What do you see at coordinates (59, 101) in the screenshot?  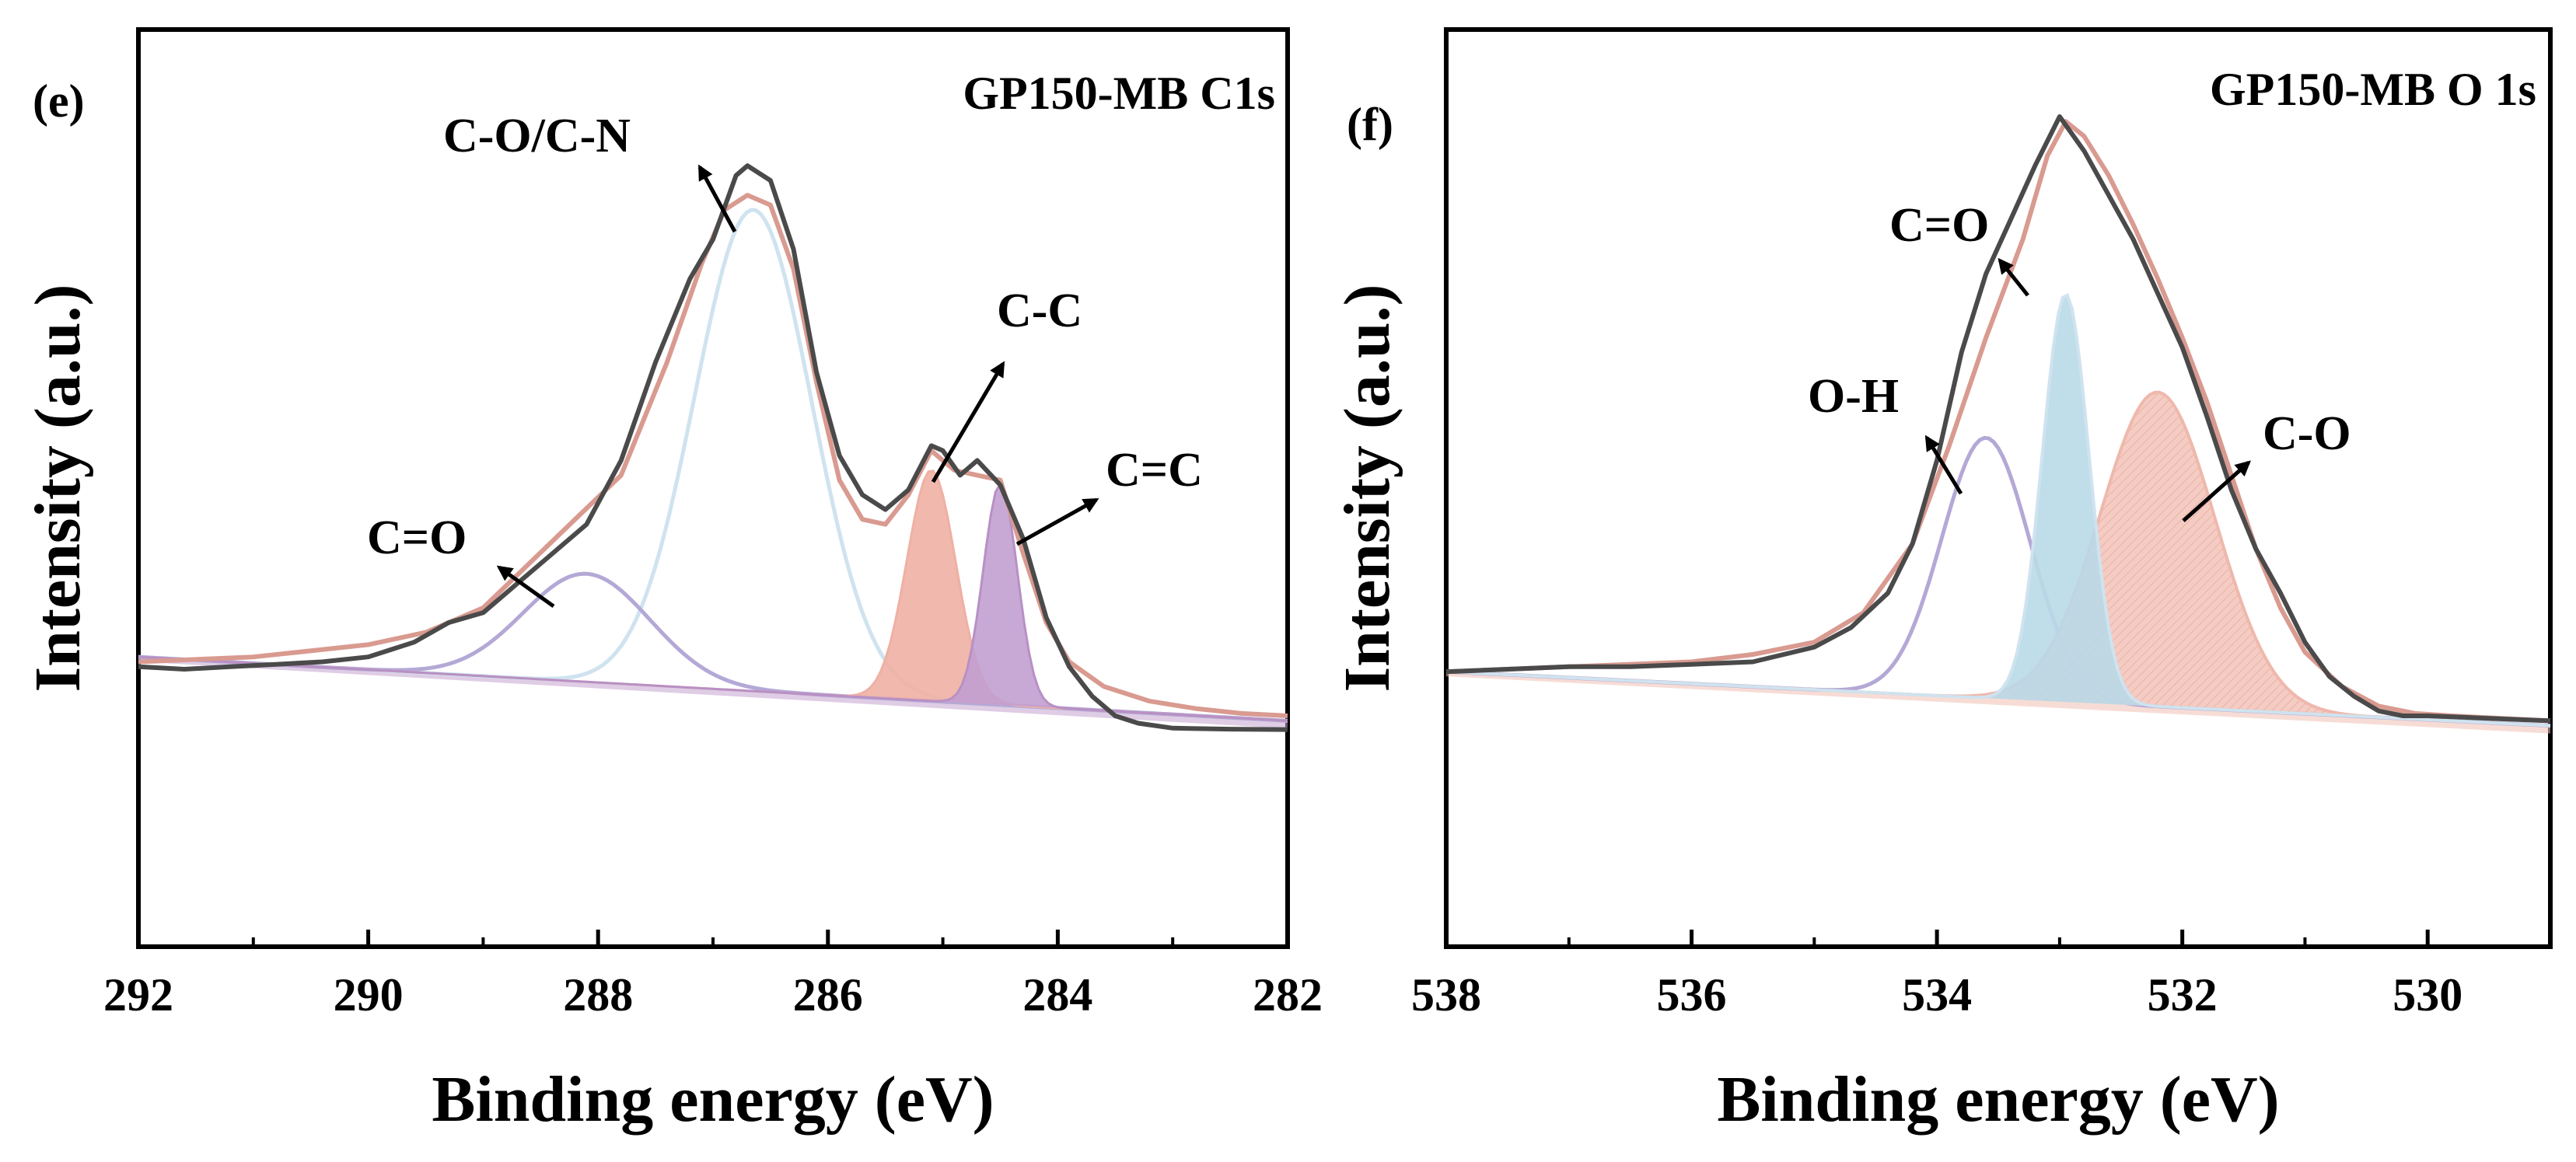 I see `panel-label-e: (e)` at bounding box center [59, 101].